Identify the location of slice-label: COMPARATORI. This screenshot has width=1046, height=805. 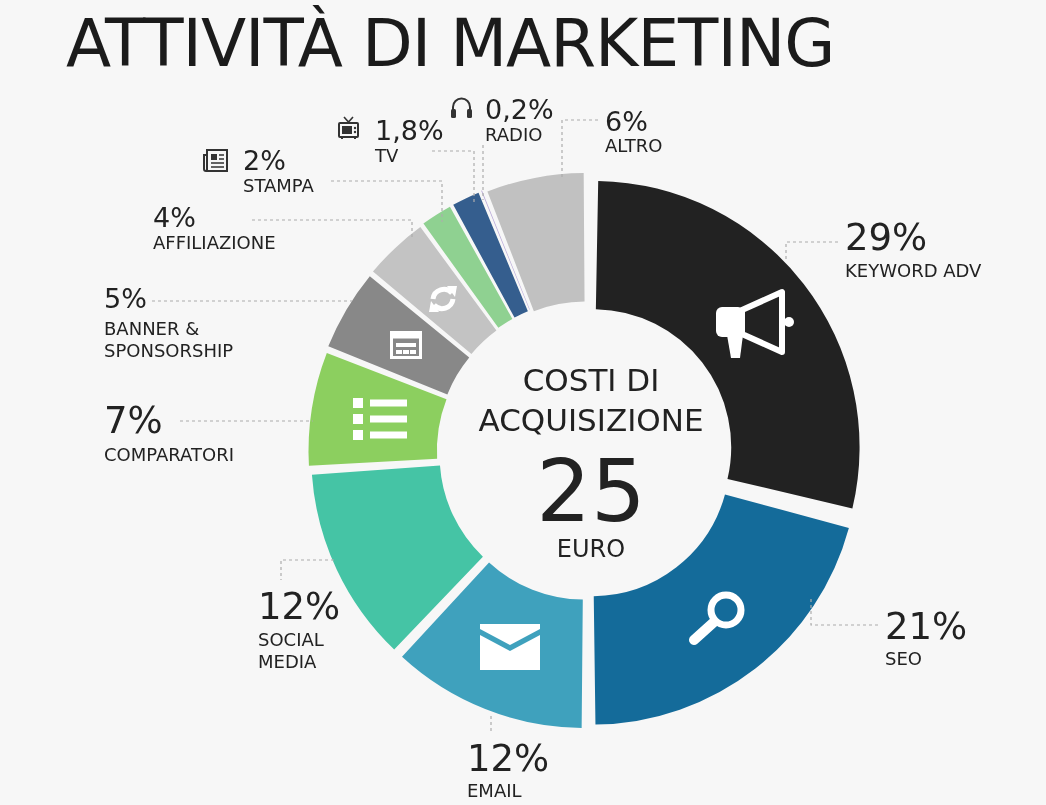
(169, 454).